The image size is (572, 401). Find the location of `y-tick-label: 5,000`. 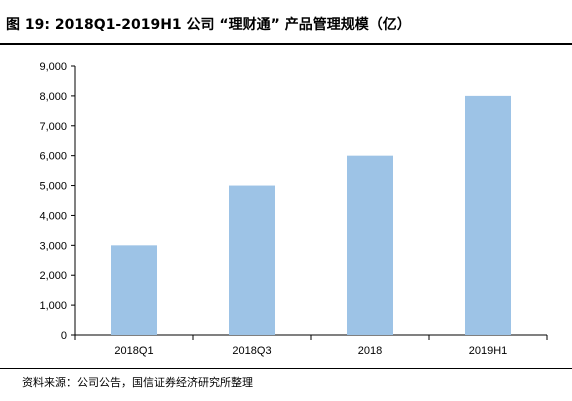

y-tick-label: 5,000 is located at coordinates (53, 187).